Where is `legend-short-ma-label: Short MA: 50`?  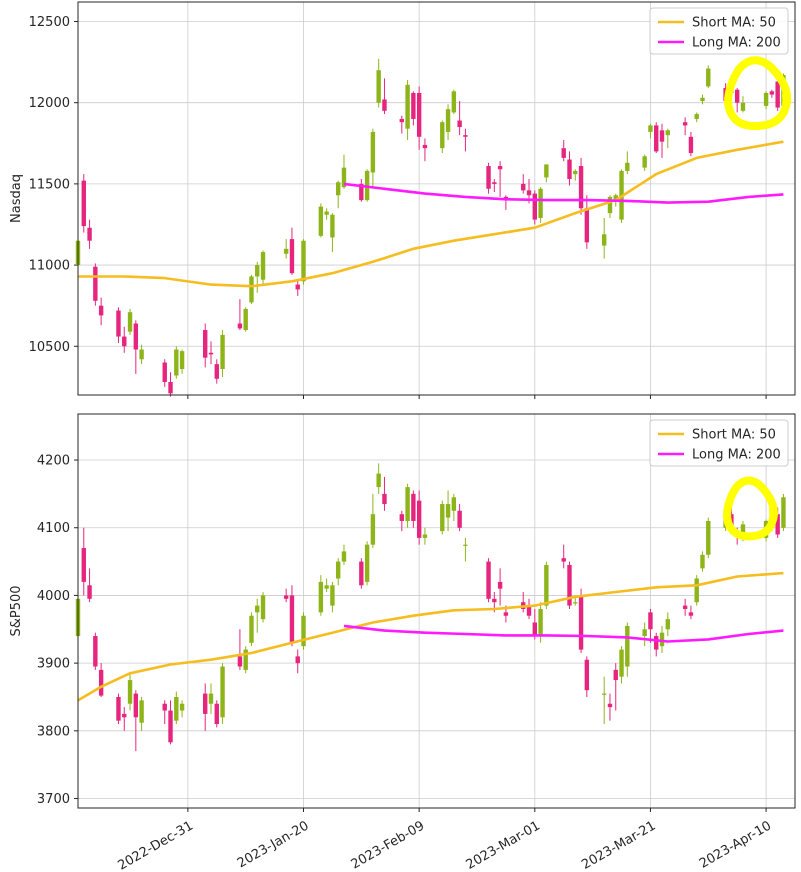 legend-short-ma-label: Short MA: 50 is located at coordinates (734, 23).